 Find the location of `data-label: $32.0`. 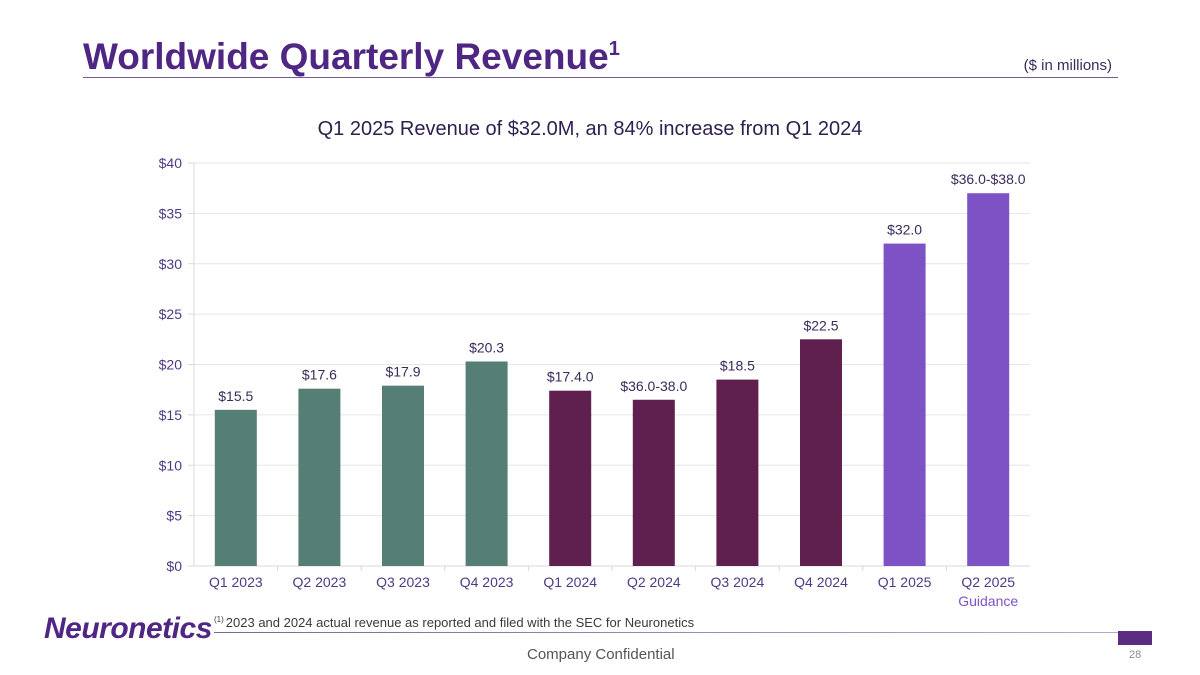

data-label: $32.0 is located at coordinates (904, 230).